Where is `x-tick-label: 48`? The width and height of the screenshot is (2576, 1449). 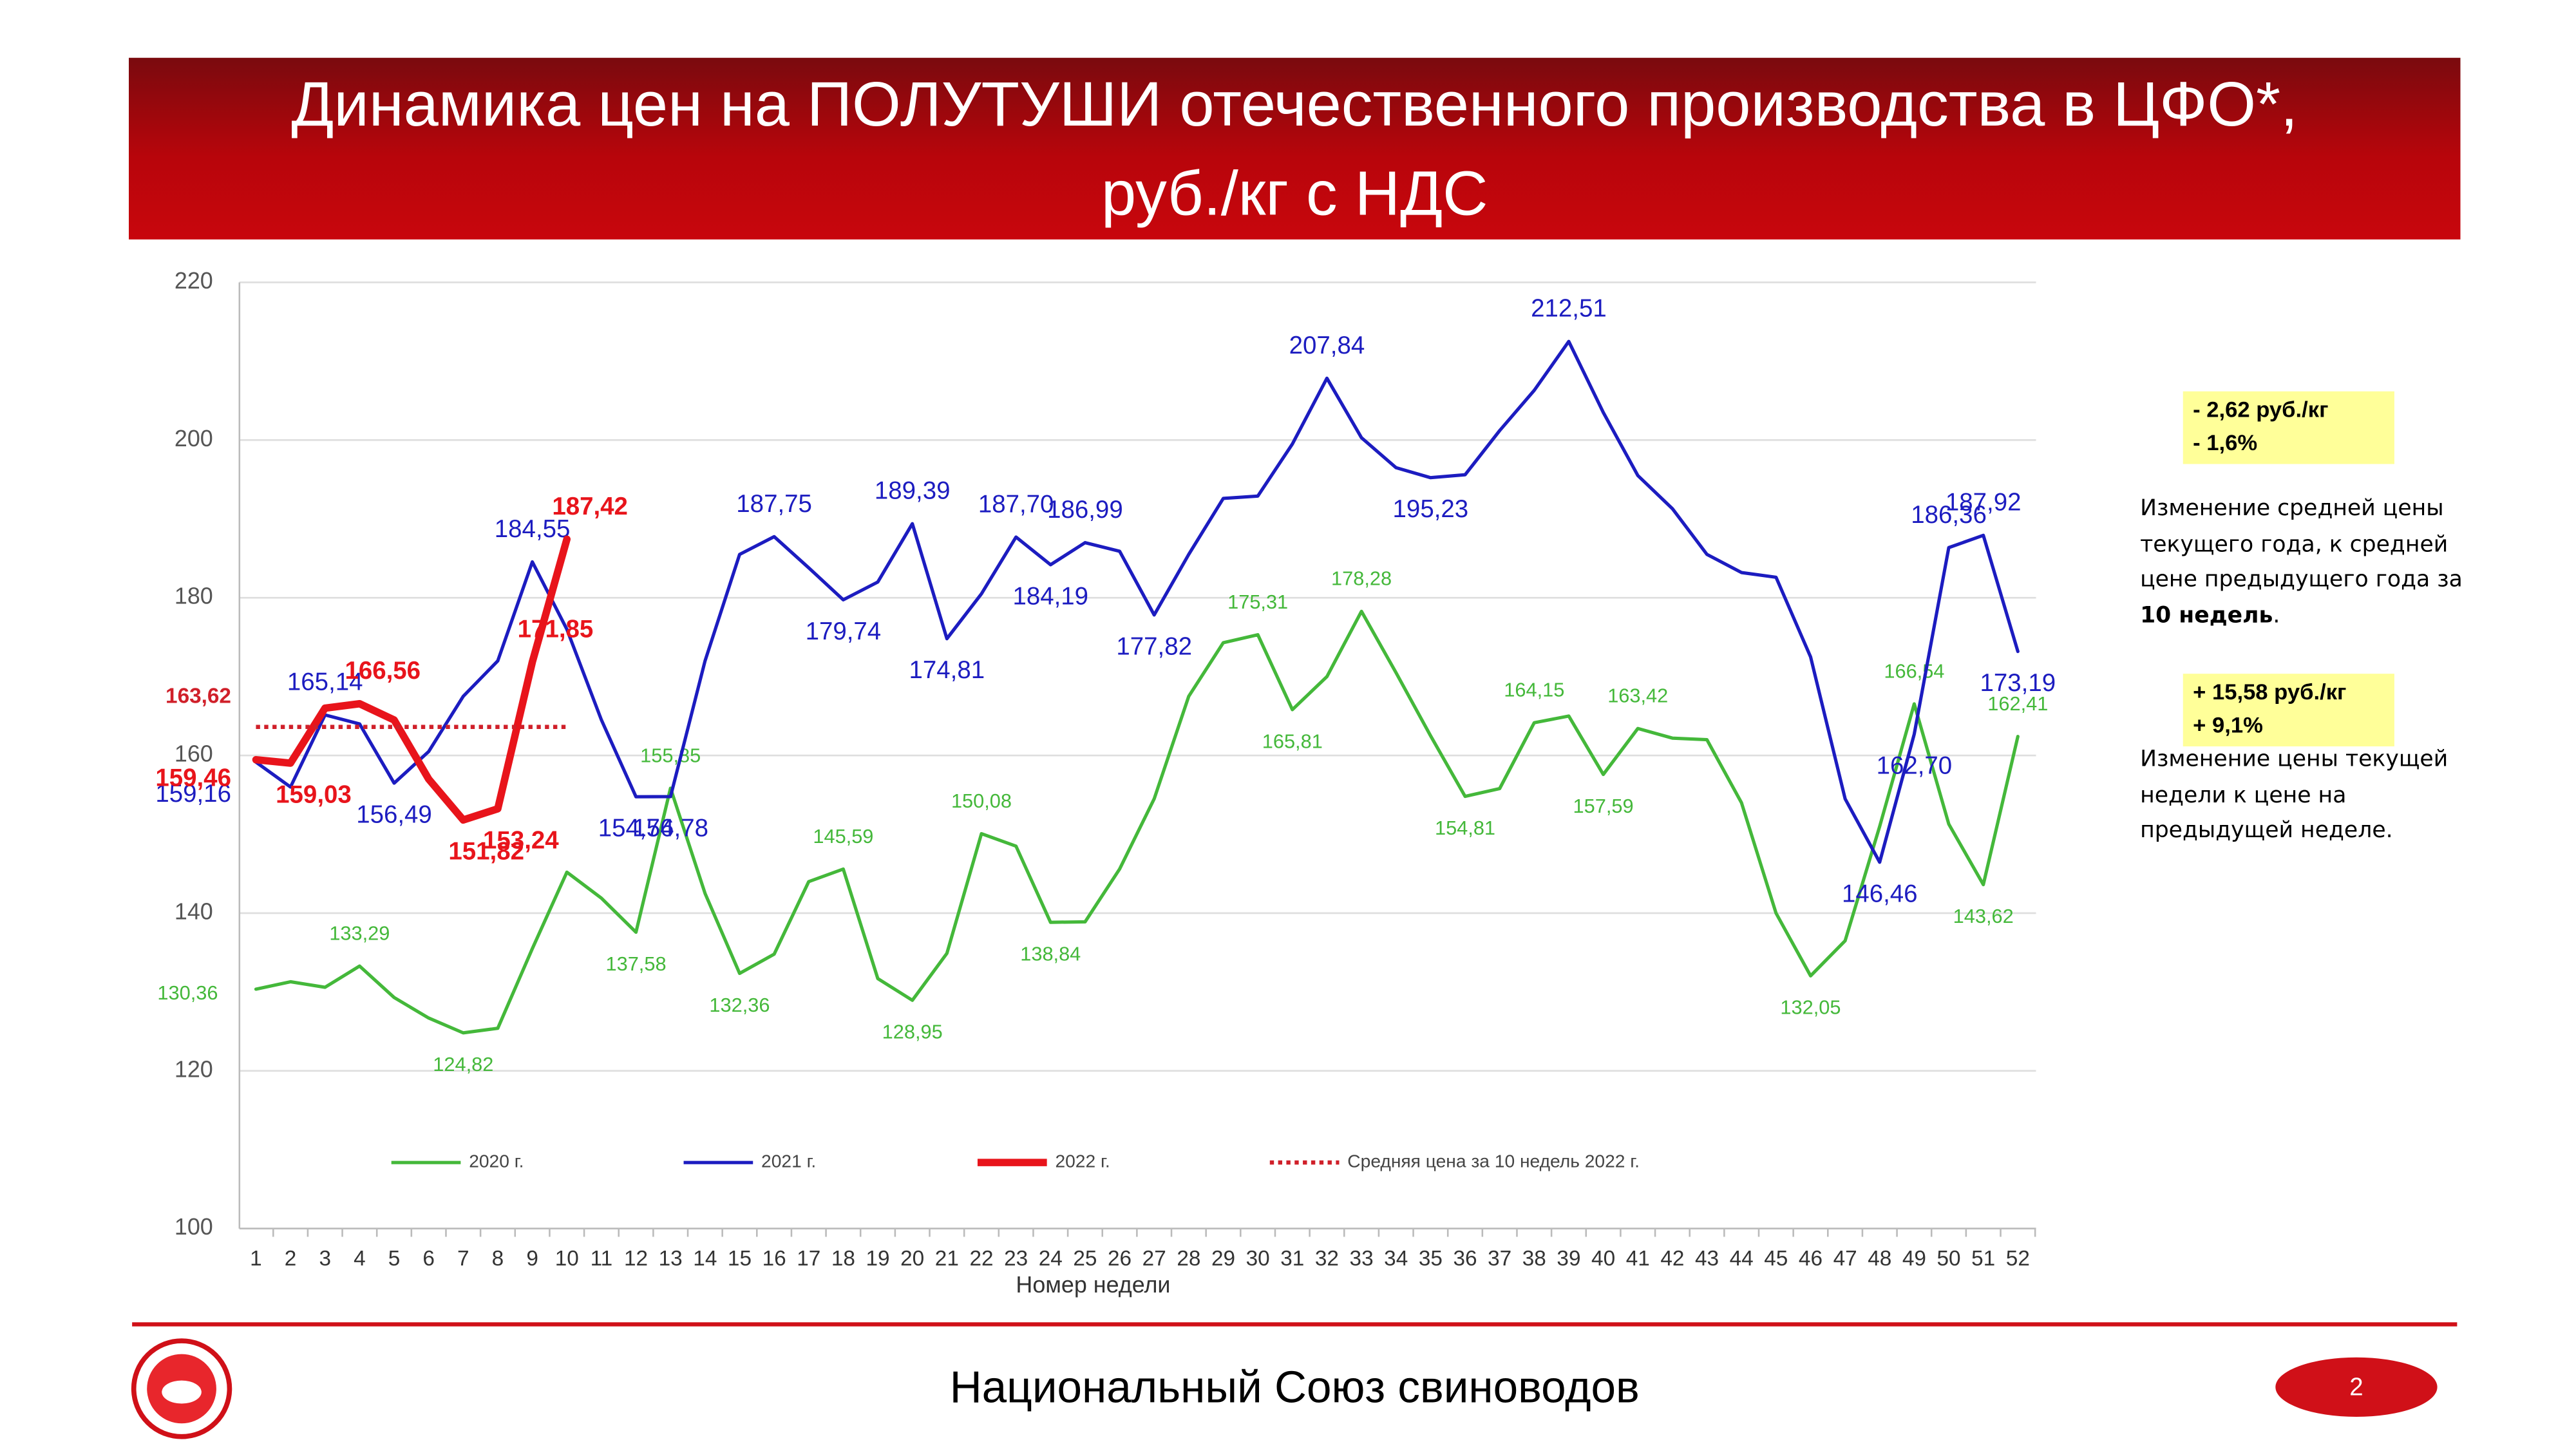
x-tick-label: 48 is located at coordinates (1880, 1259).